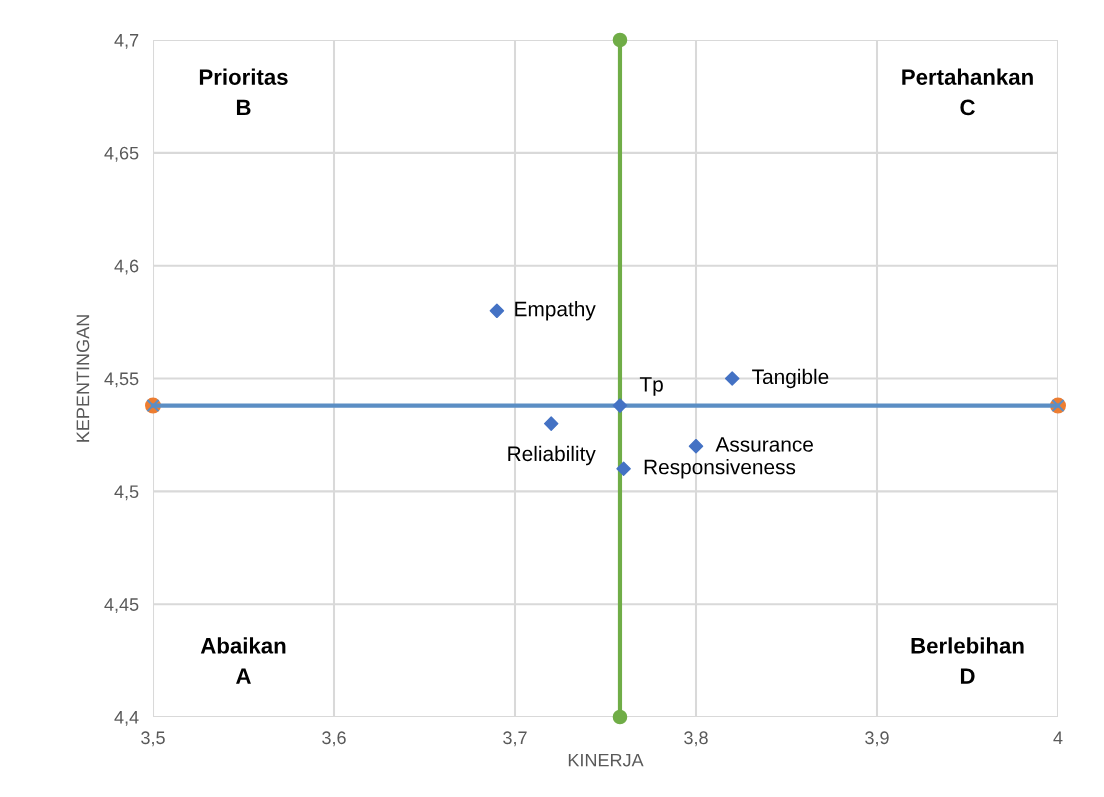 The height and width of the screenshot is (797, 1104). Describe the element at coordinates (515, 739) in the screenshot. I see `x-tick-label: 3,7` at that location.